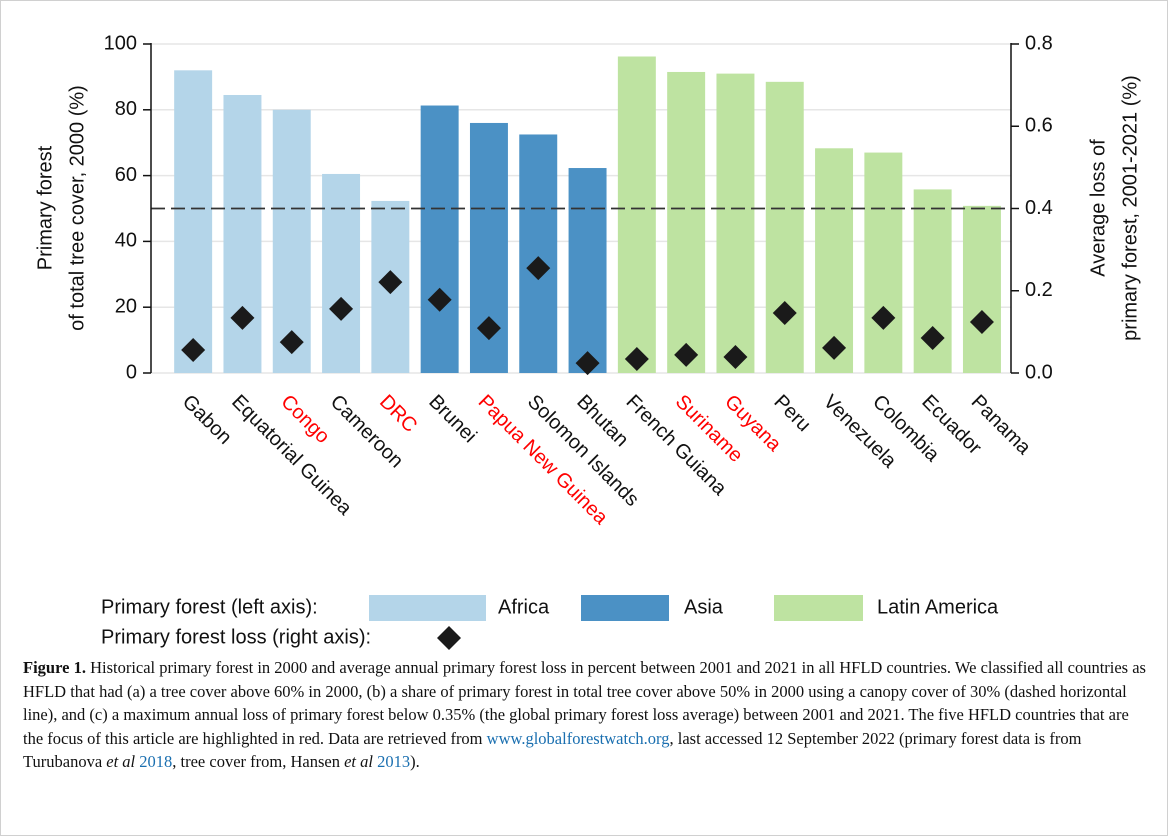 Image resolution: width=1168 pixels, height=836 pixels. Describe the element at coordinates (452, 419) in the screenshot. I see `x-tick-label: Brunei` at that location.